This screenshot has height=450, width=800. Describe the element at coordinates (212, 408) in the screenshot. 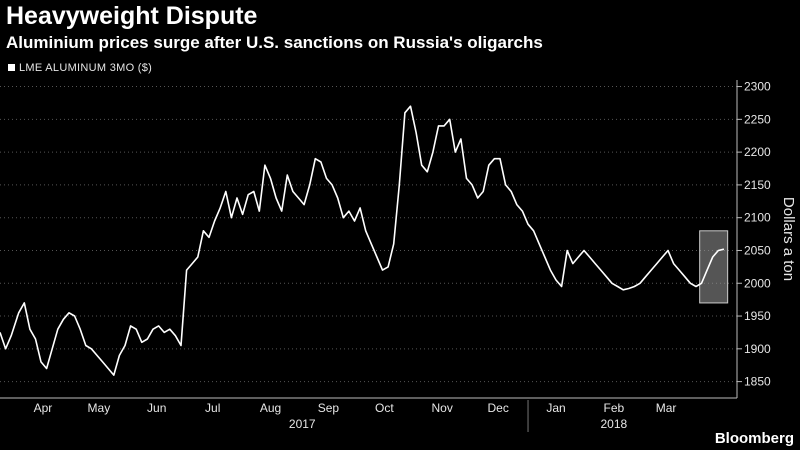

I see `x-tick-label: Jul` at that location.